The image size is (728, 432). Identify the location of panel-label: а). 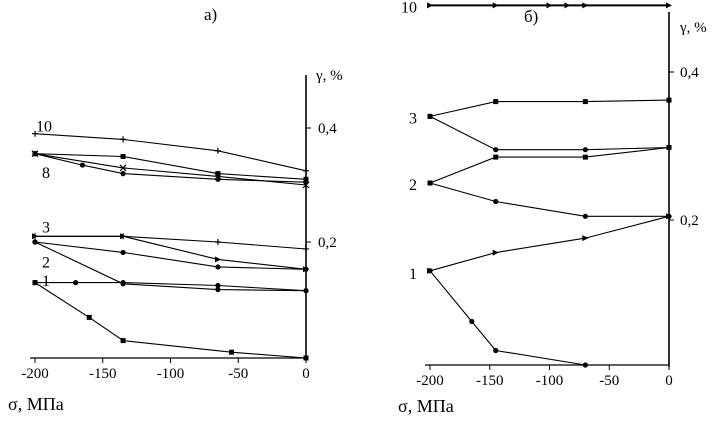
(210, 14).